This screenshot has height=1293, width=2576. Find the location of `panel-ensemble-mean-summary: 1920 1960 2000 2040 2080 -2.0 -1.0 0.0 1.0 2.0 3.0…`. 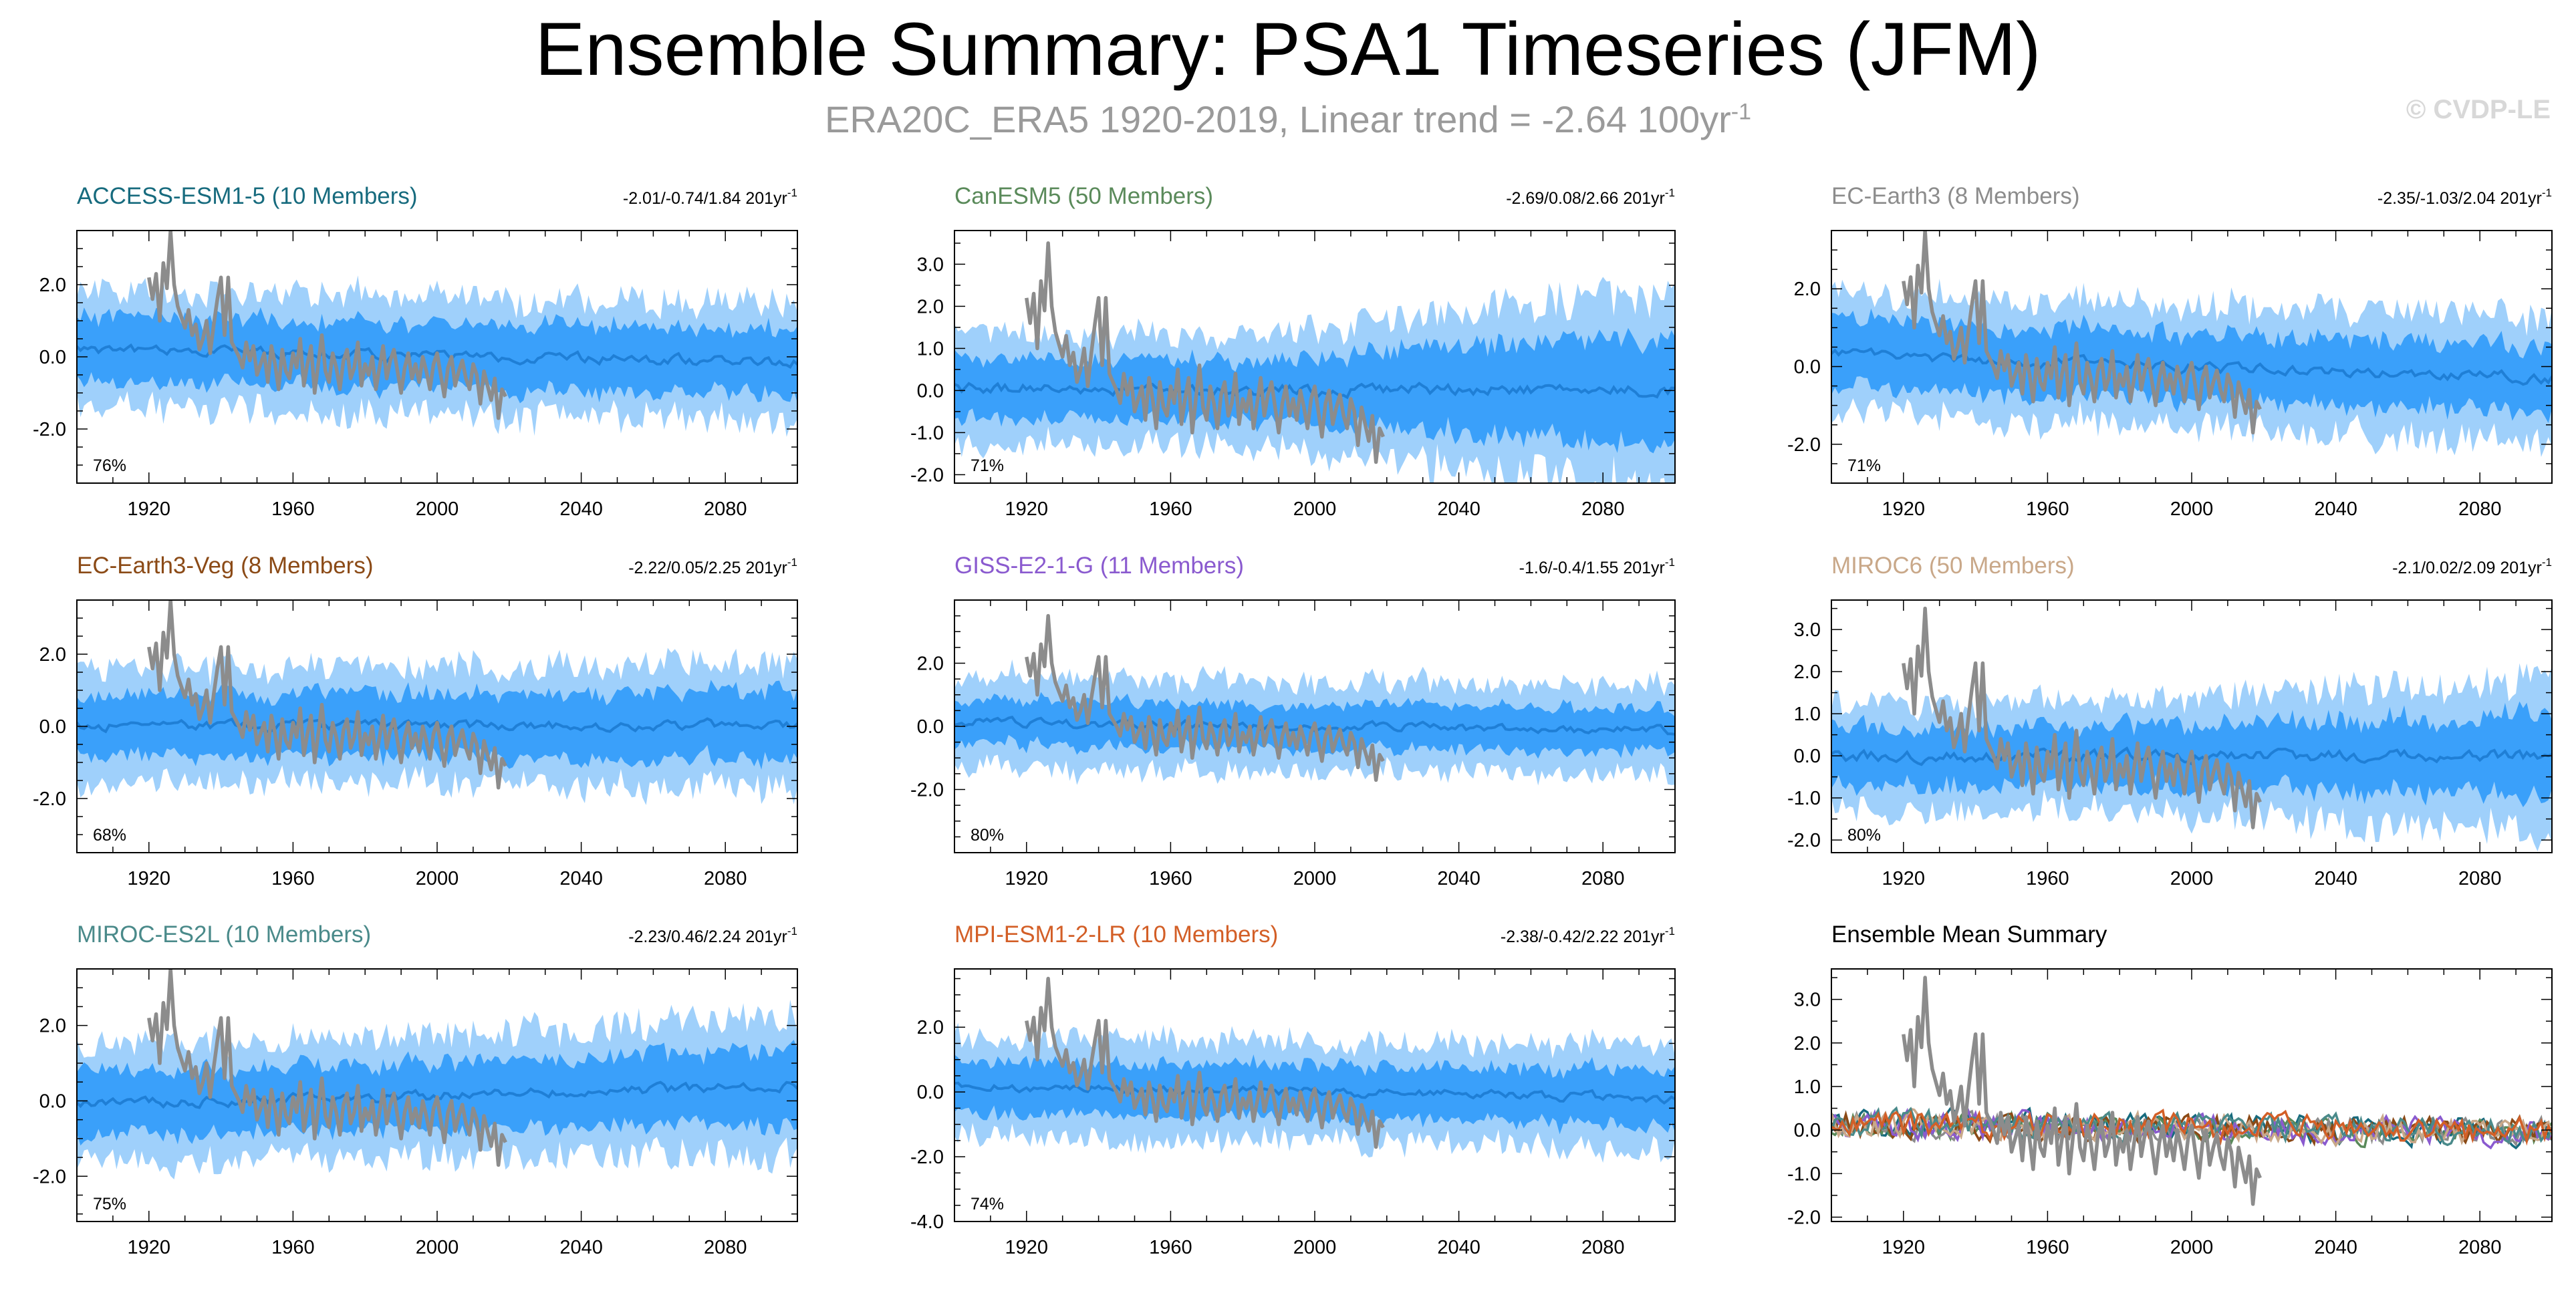

panel-ensemble-mean-summary: 1920 1960 2000 2040 2080 -2.0 -1.0 0.0 1.0 2.0 3.0… is located at coordinates (2170, 1089).